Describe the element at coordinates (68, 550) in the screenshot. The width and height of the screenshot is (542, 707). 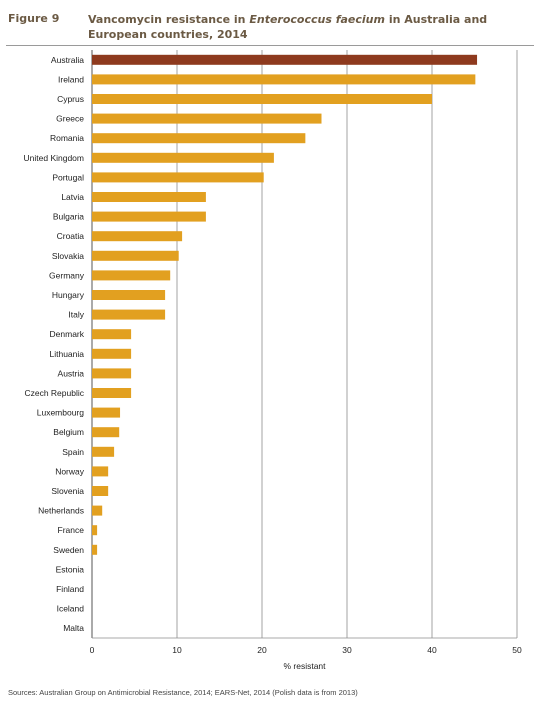
I see `category-label: Sweden` at that location.